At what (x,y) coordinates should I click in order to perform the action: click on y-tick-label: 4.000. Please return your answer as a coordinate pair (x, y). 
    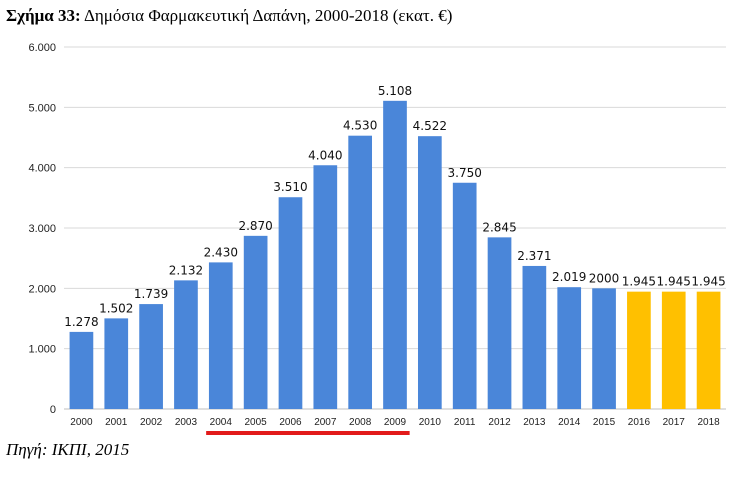
    Looking at the image, I should click on (42, 169).